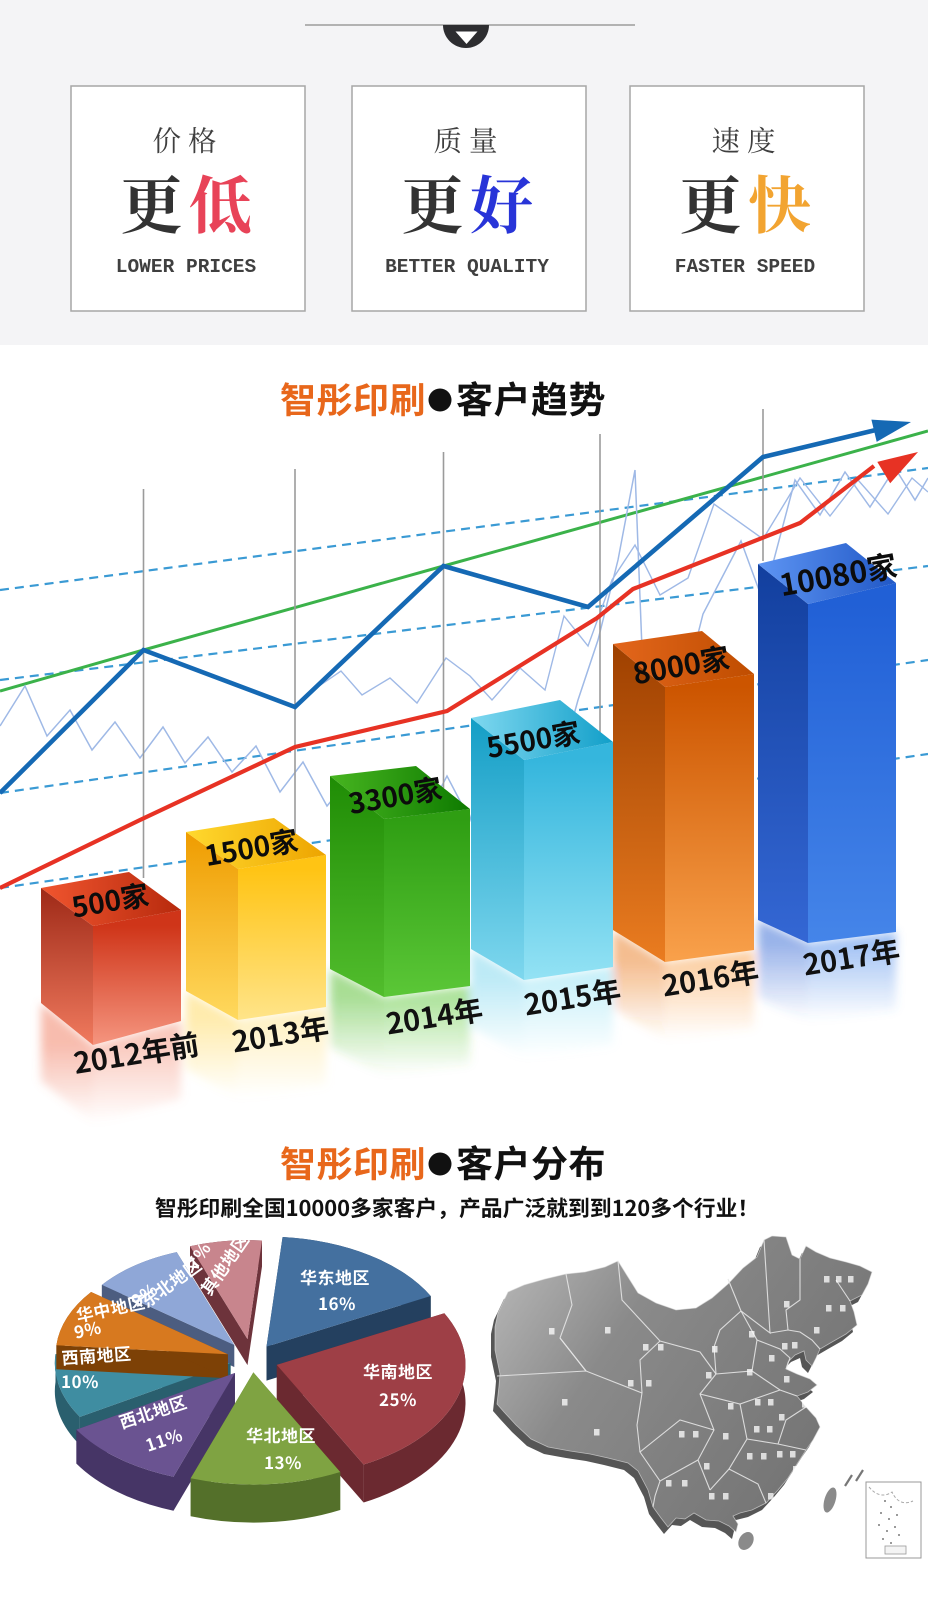 The height and width of the screenshot is (1607, 928). Describe the element at coordinates (745, 267) in the screenshot. I see `svg-text: FASTER SPEED` at that location.